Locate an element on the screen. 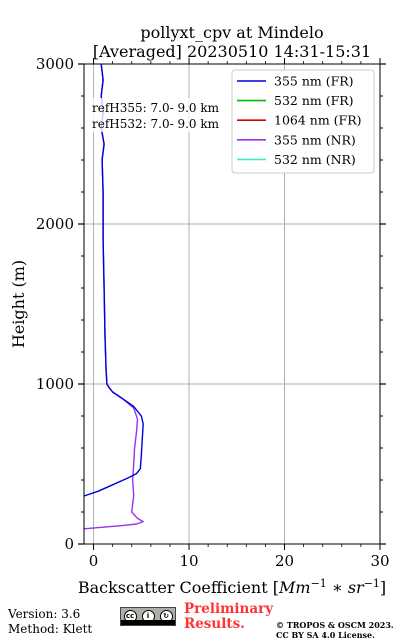 This screenshot has width=400, height=640. version-text: Version: 3.6 is located at coordinates (44, 614).